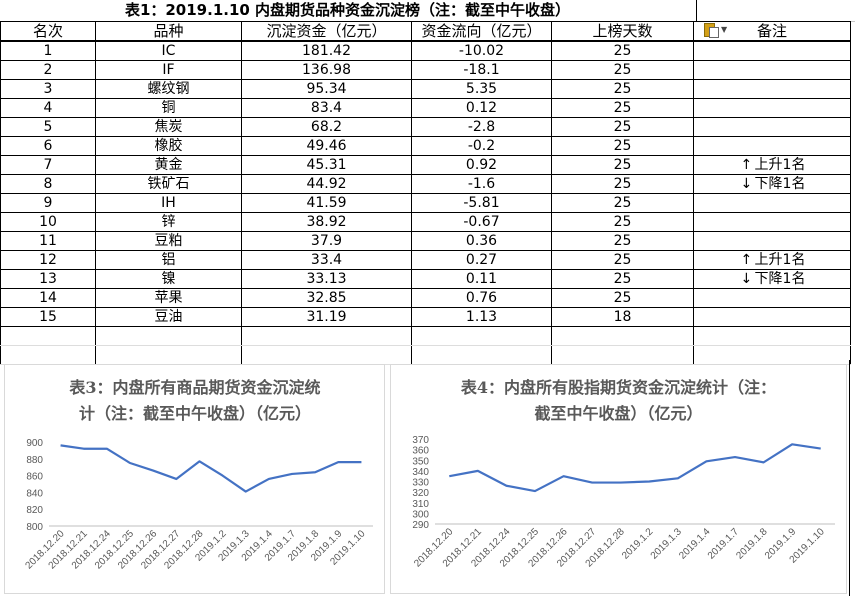 The width and height of the screenshot is (855, 596). Describe the element at coordinates (48, 108) in the screenshot. I see `cell-rank: 4` at that location.